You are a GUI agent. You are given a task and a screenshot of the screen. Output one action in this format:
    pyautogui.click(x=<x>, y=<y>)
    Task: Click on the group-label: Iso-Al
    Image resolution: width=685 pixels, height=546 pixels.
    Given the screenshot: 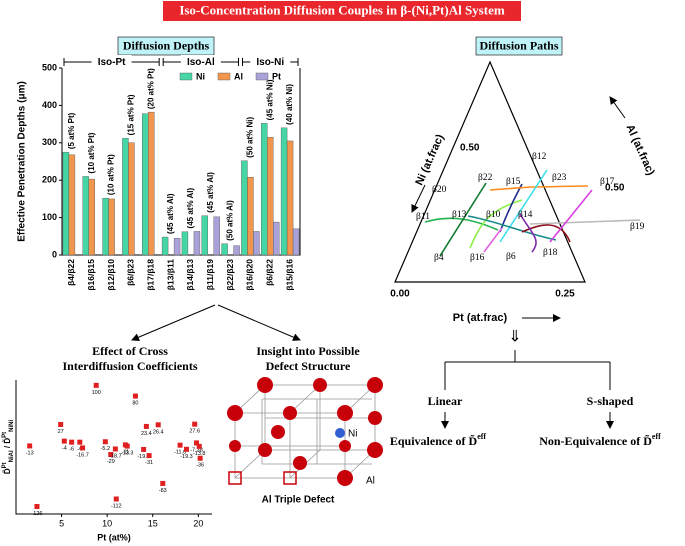 What is the action you would take?
    pyautogui.click(x=201, y=62)
    